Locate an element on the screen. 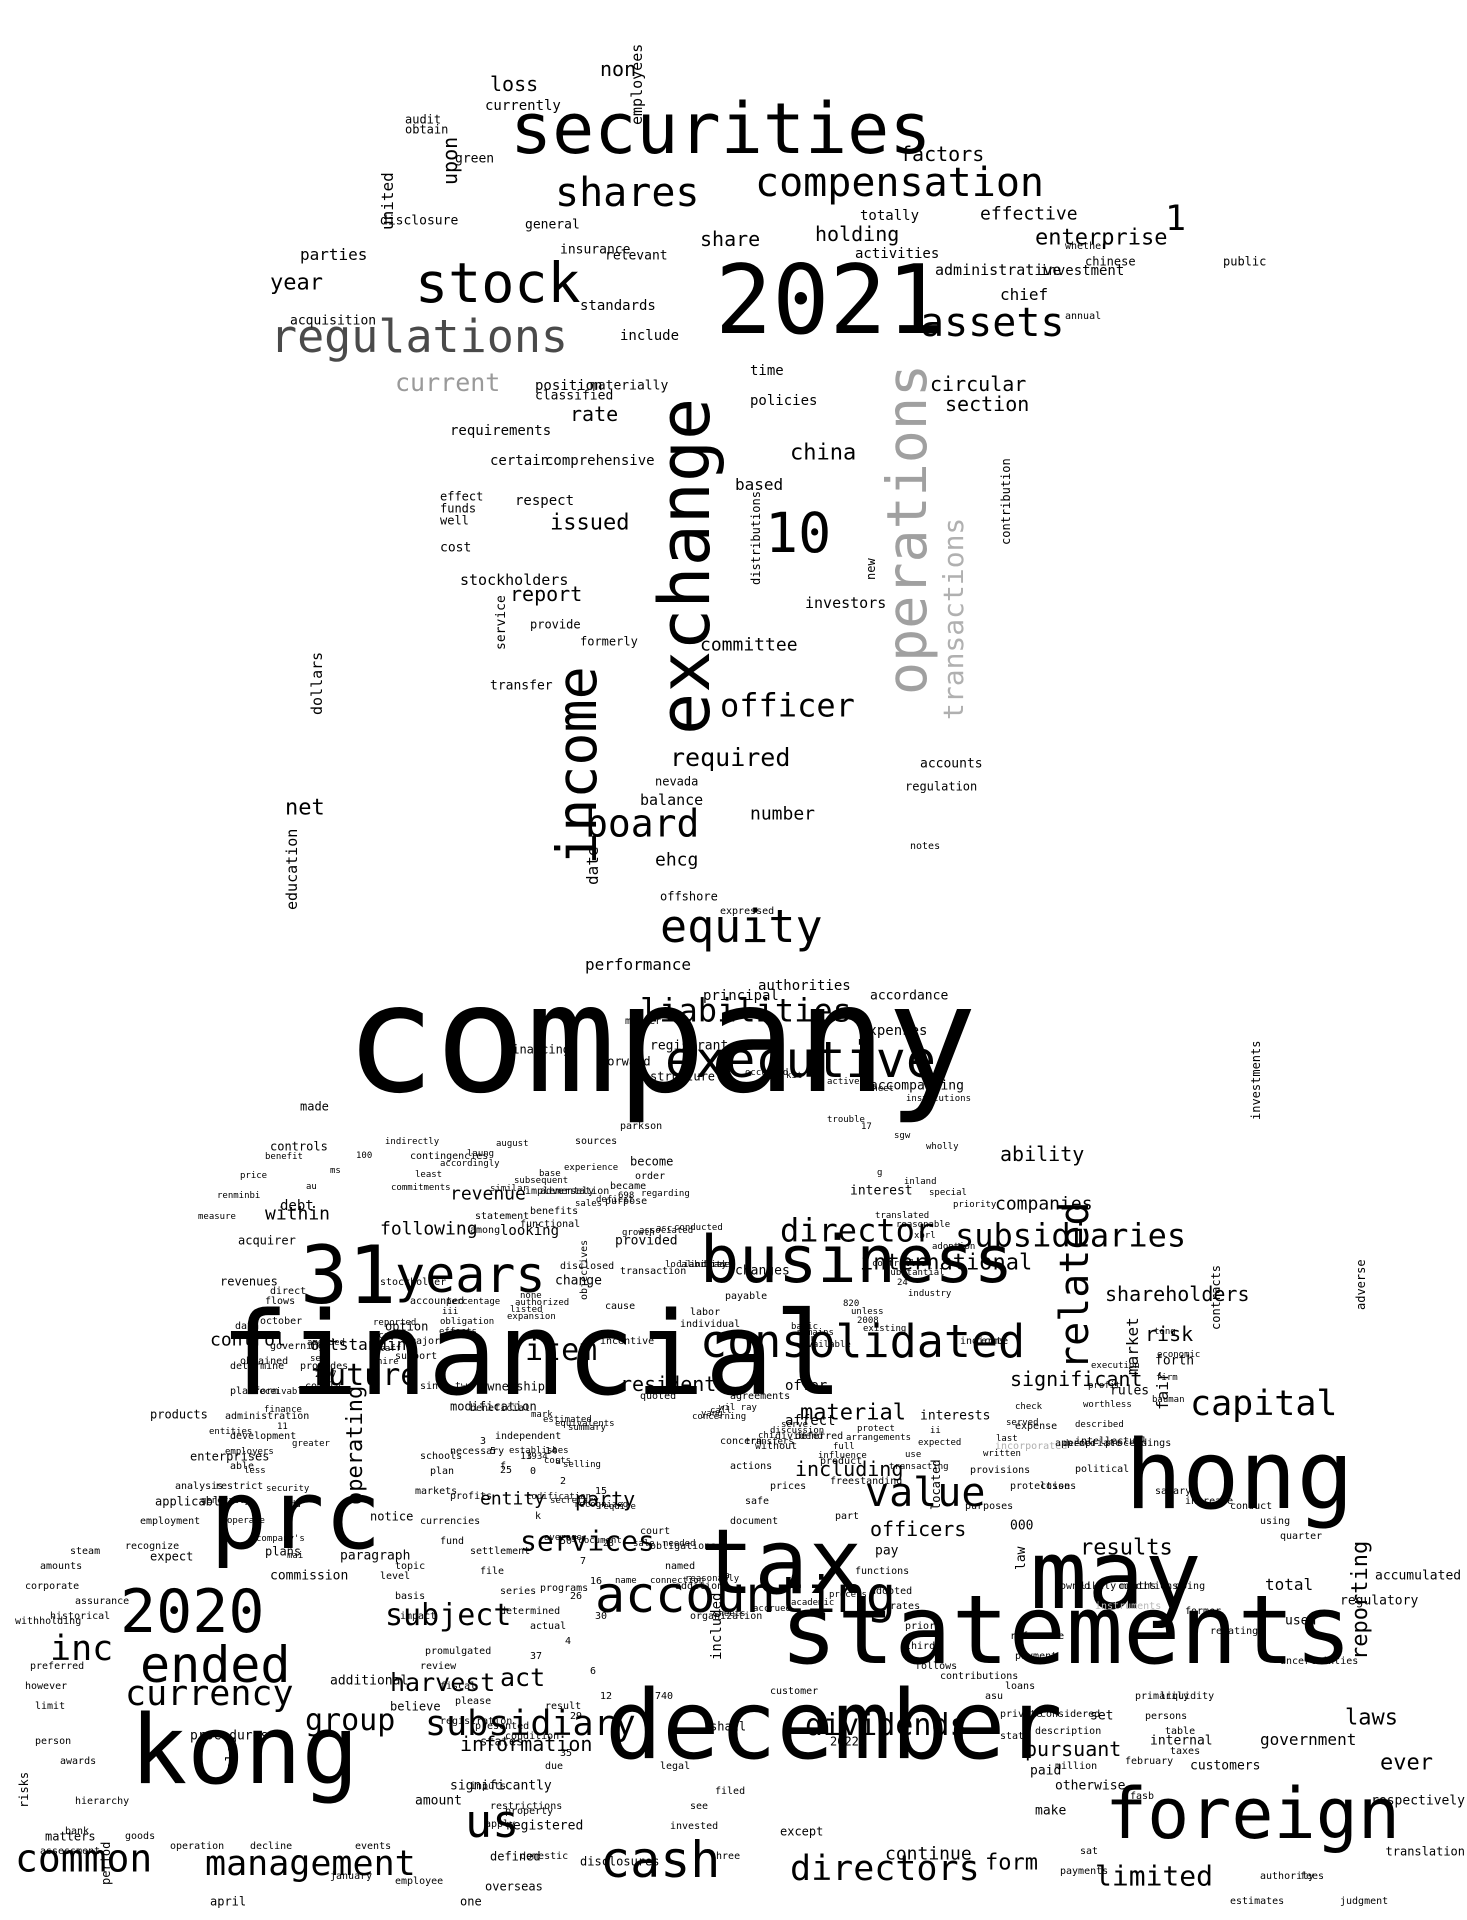  word-principal: principal is located at coordinates (741, 995).